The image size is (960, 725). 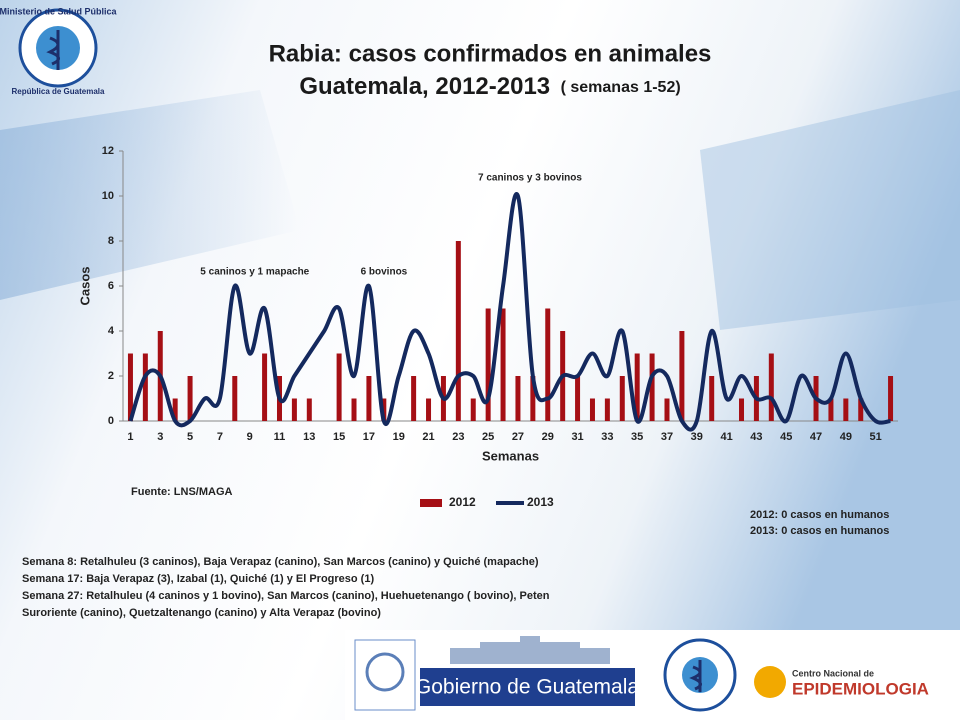 What do you see at coordinates (518, 437) in the screenshot?
I see `x-tick-label: 27` at bounding box center [518, 437].